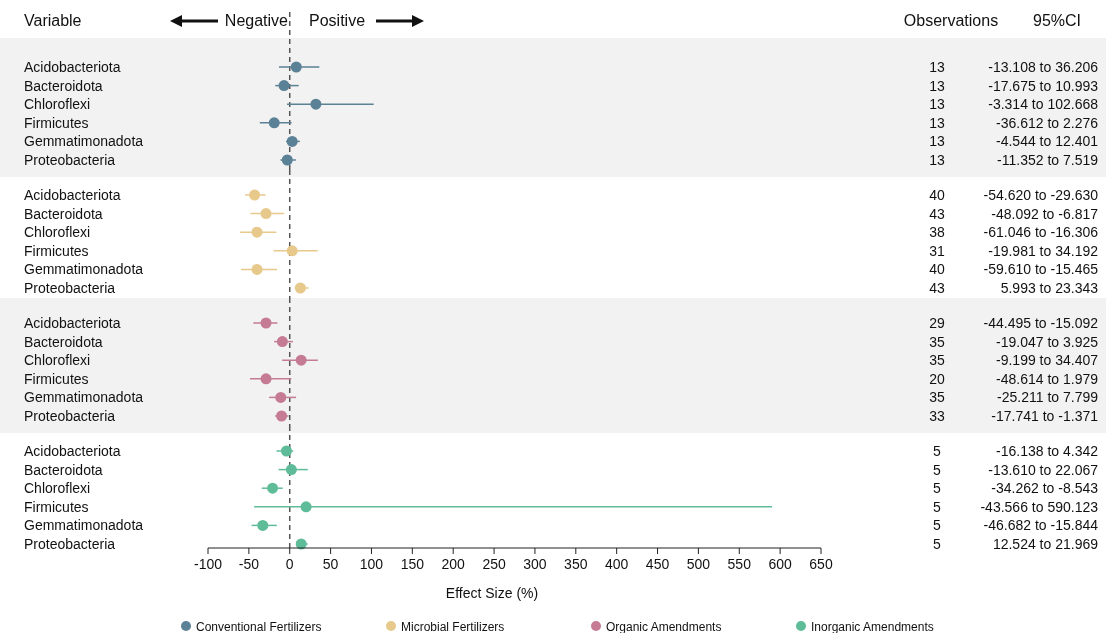  I want to click on text: 38, so click(937, 232).